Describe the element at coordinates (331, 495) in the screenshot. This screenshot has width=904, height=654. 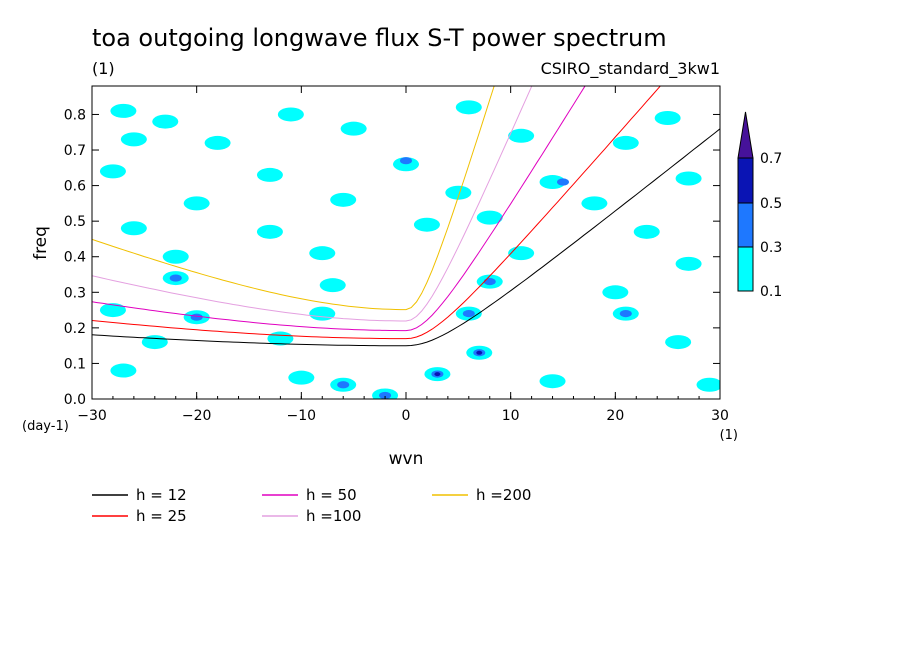
I see `legend-label: h = 50` at that location.